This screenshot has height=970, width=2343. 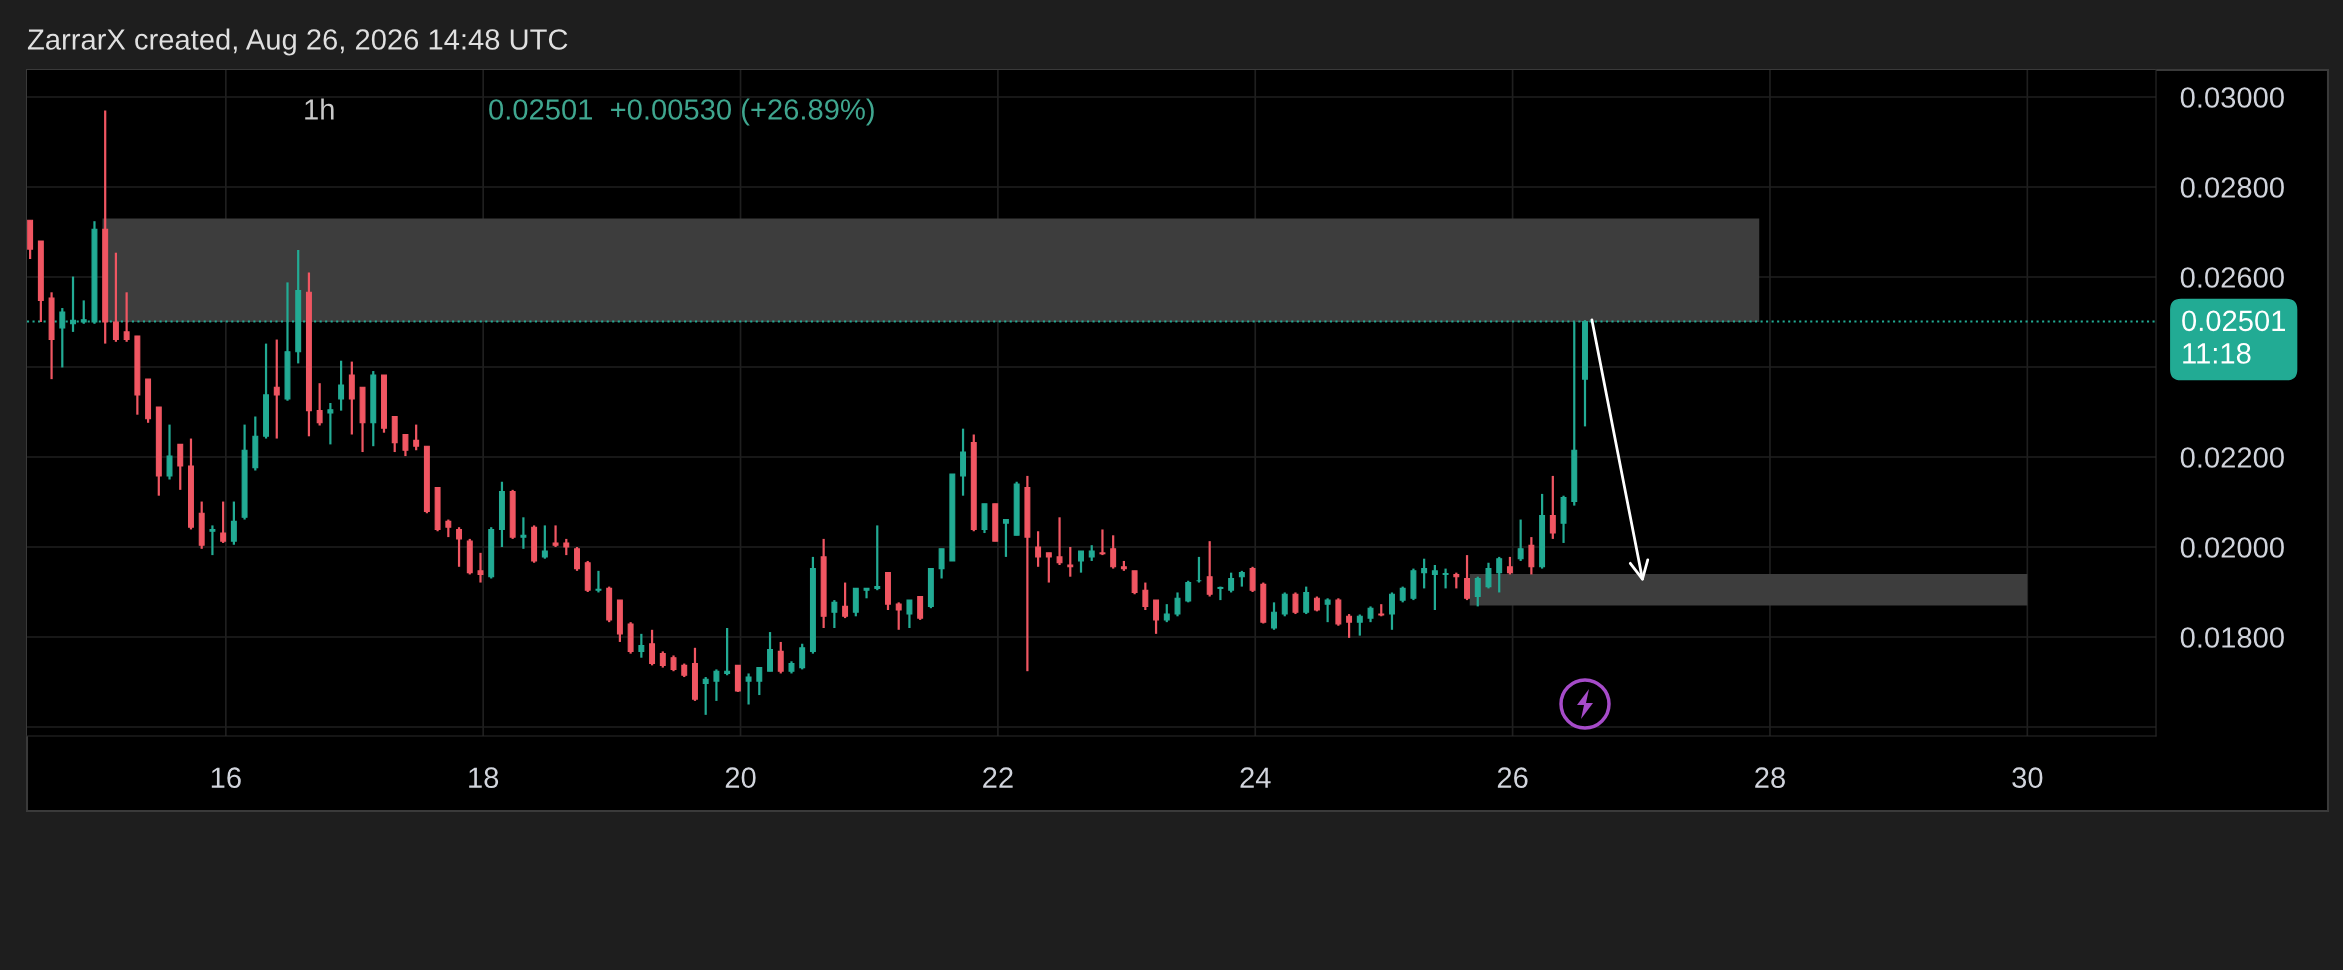 I want to click on y-tick-label: 0.02000, so click(x=2232, y=547).